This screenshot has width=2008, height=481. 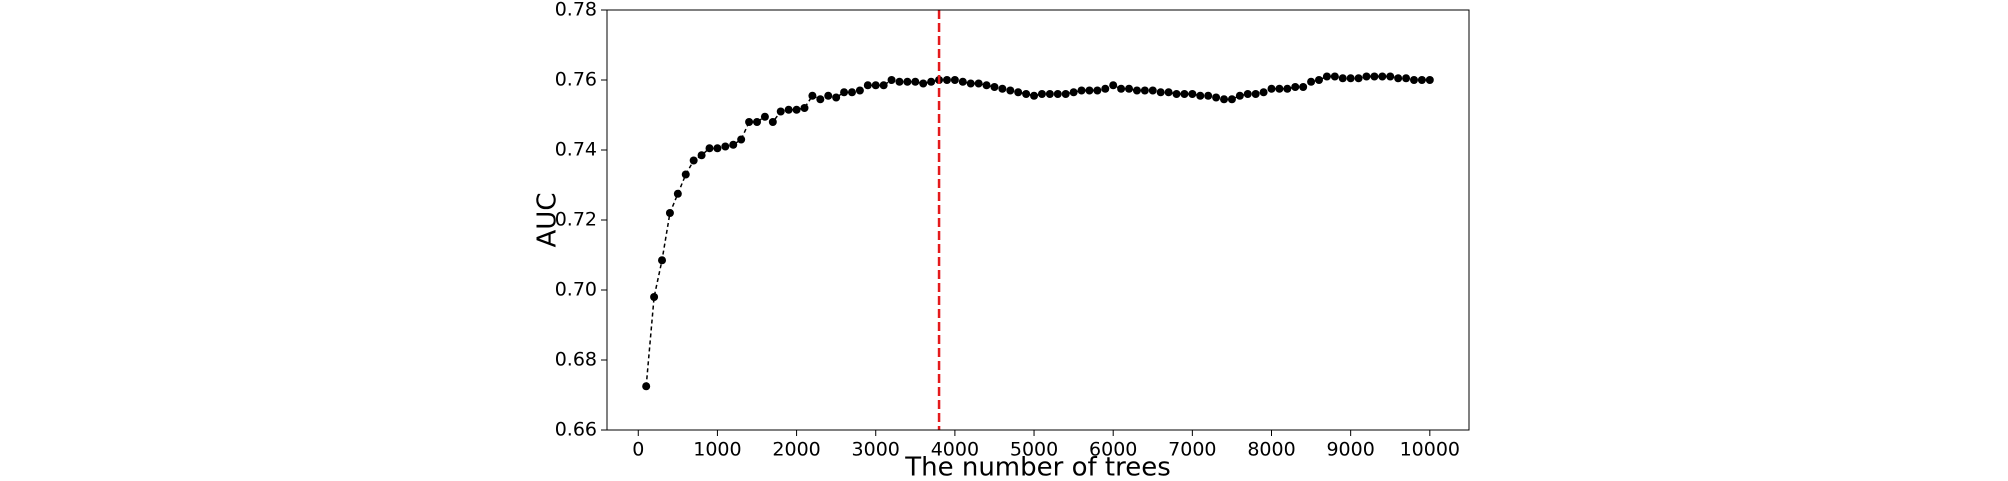 I want to click on y-tick-label: 0.78, so click(x=576, y=10).